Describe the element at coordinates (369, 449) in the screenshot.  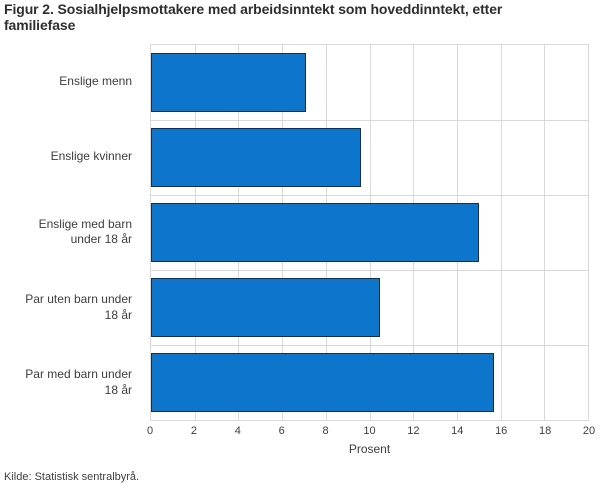
I see `x-axis-title: Prosent` at that location.